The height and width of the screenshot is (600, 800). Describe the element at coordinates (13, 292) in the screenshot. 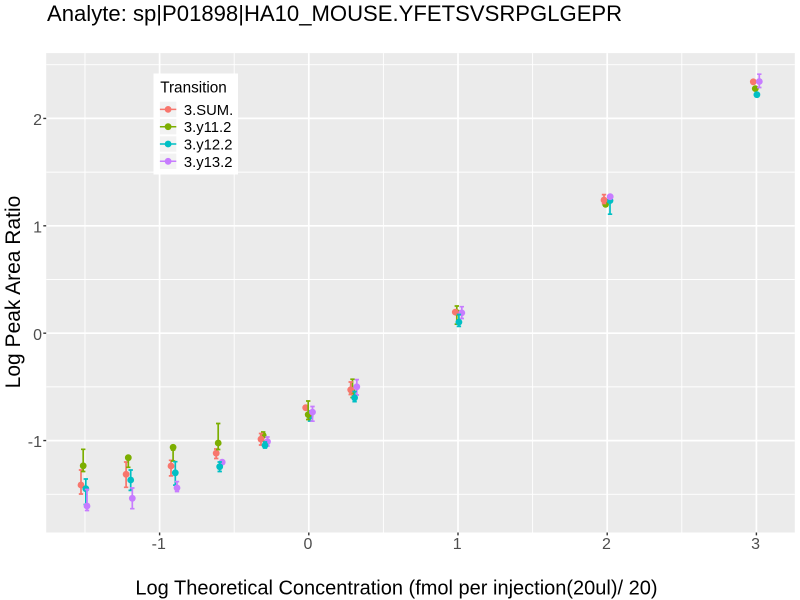

I see `svg-text: Log Peak Area Ratio` at that location.